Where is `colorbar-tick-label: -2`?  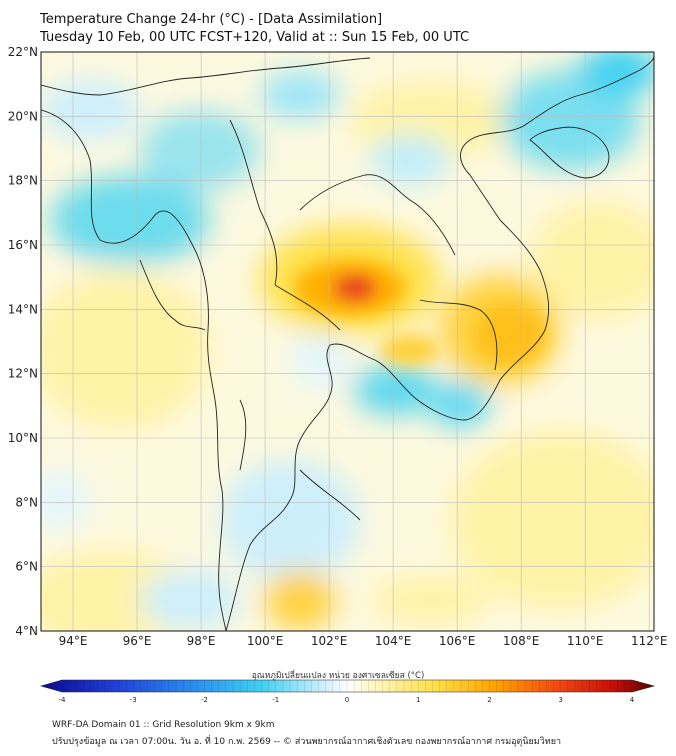
colorbar-tick-label: -2 is located at coordinates (204, 700).